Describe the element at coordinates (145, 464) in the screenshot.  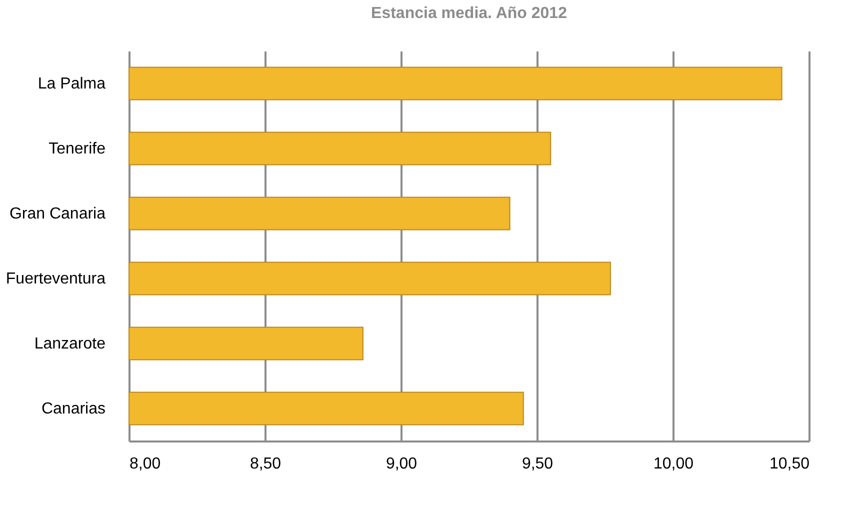
I see `x-tick-label: 8,00` at that location.